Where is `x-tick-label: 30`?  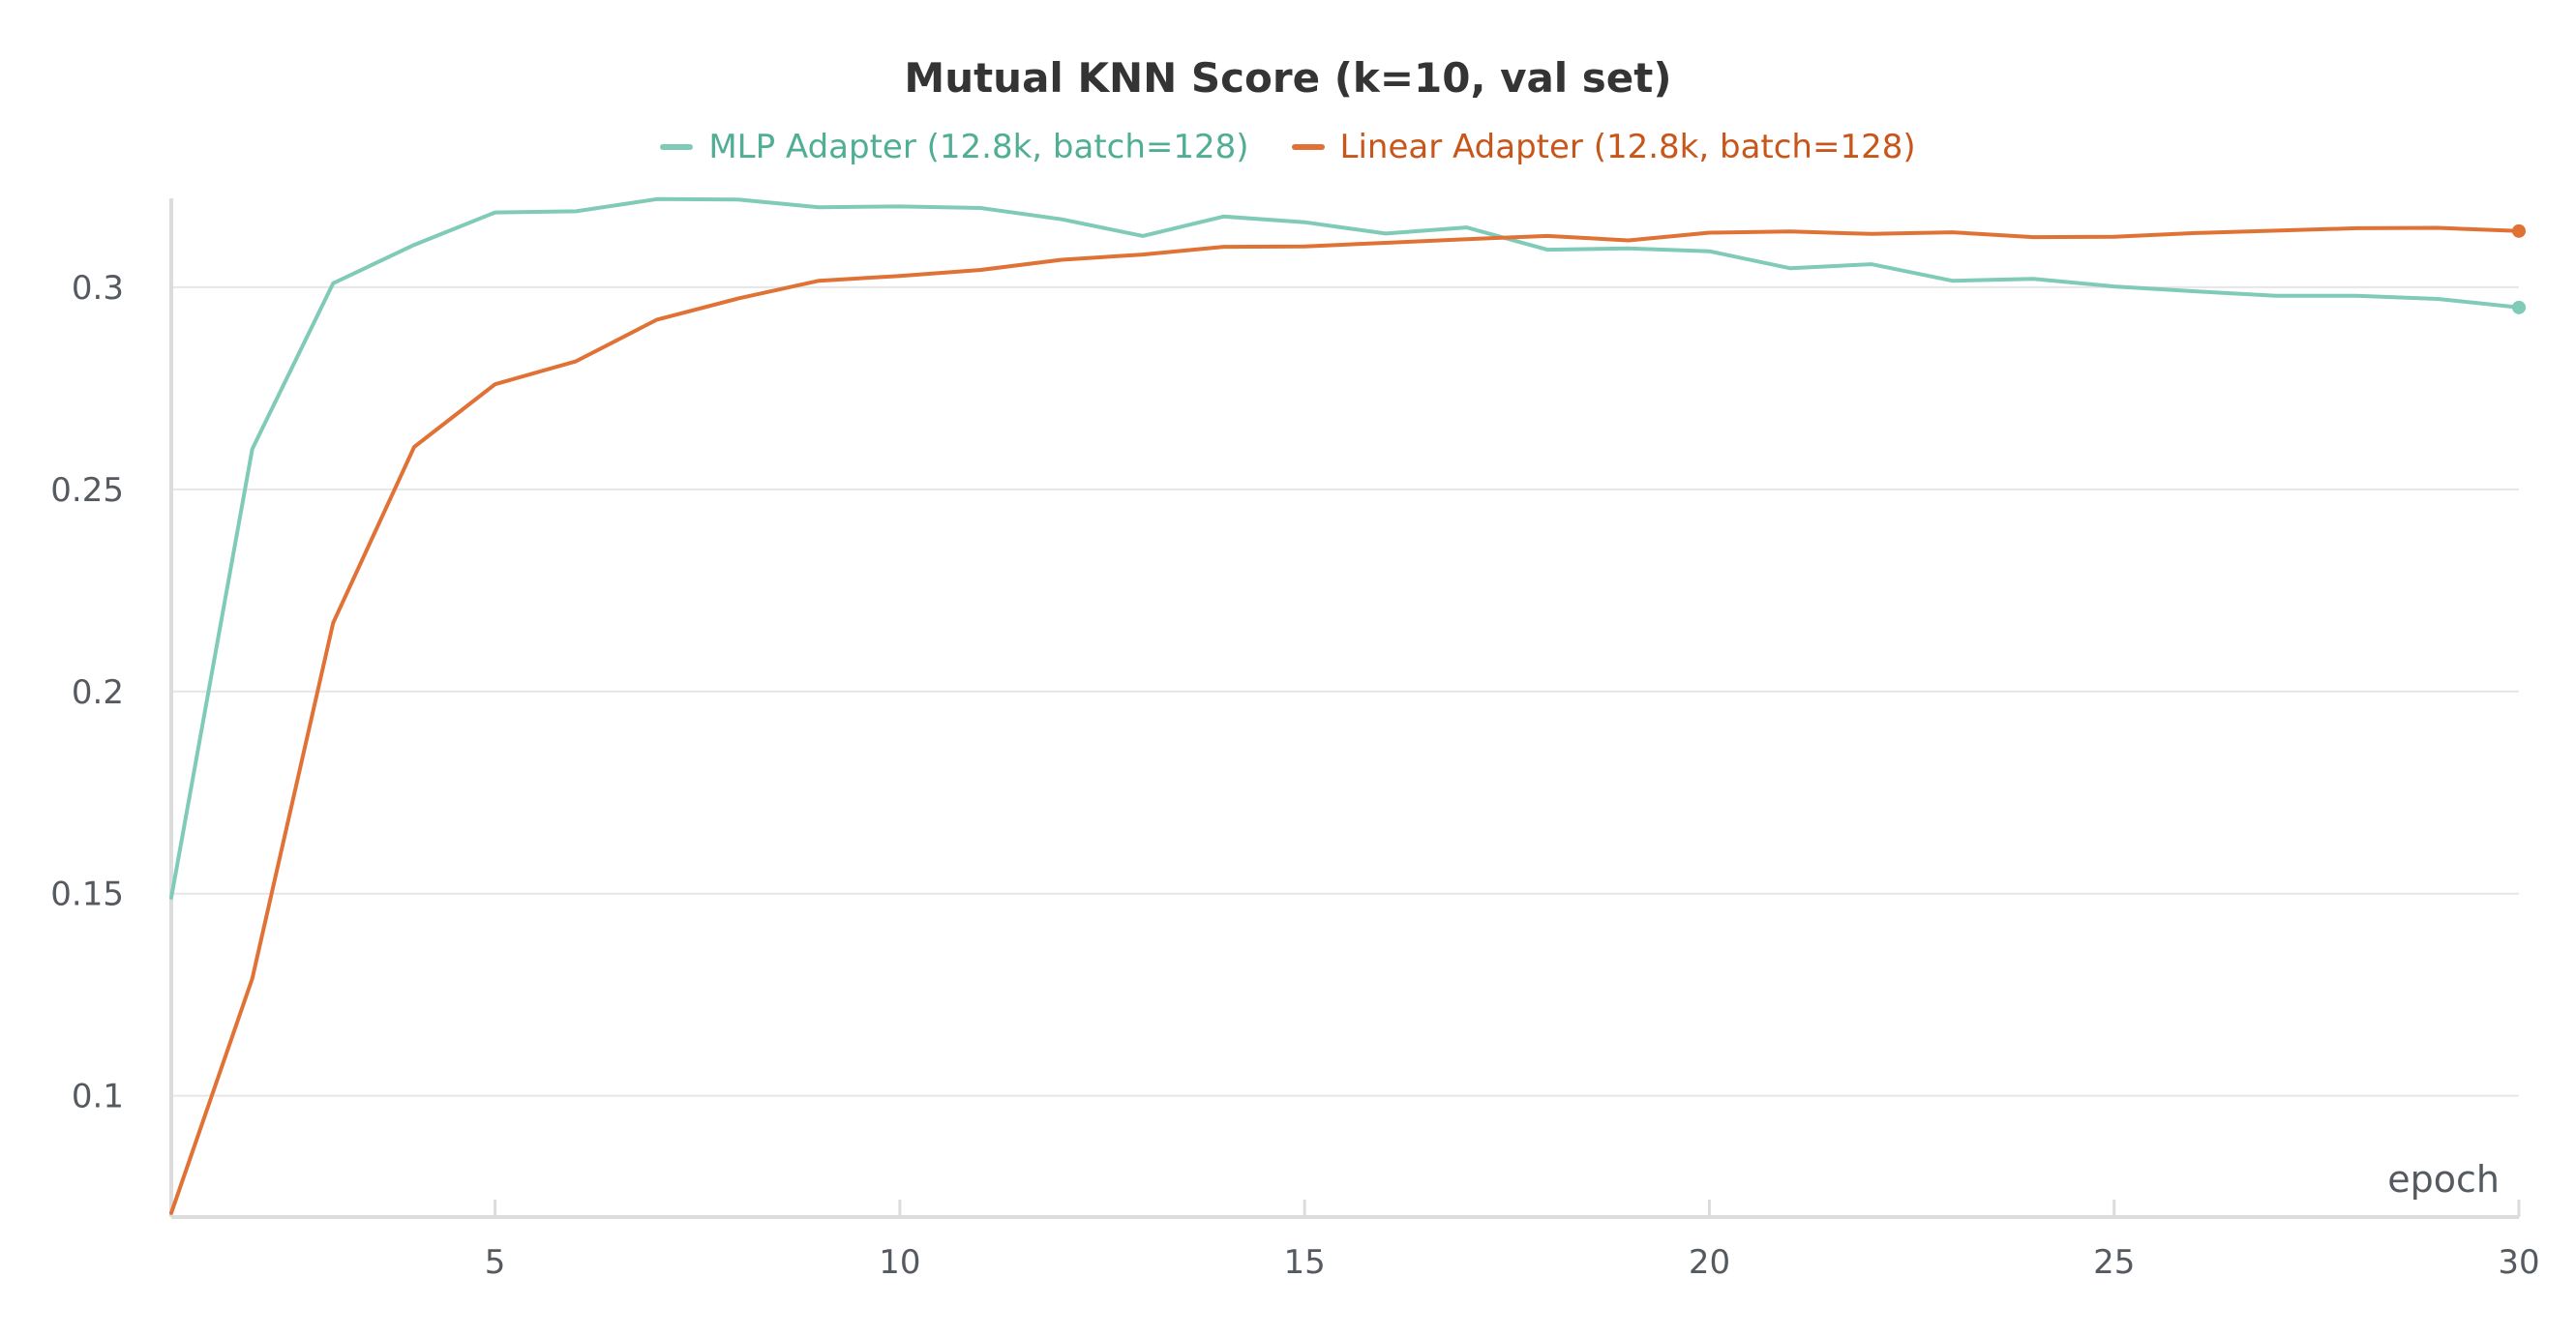 x-tick-label: 30 is located at coordinates (2518, 1262).